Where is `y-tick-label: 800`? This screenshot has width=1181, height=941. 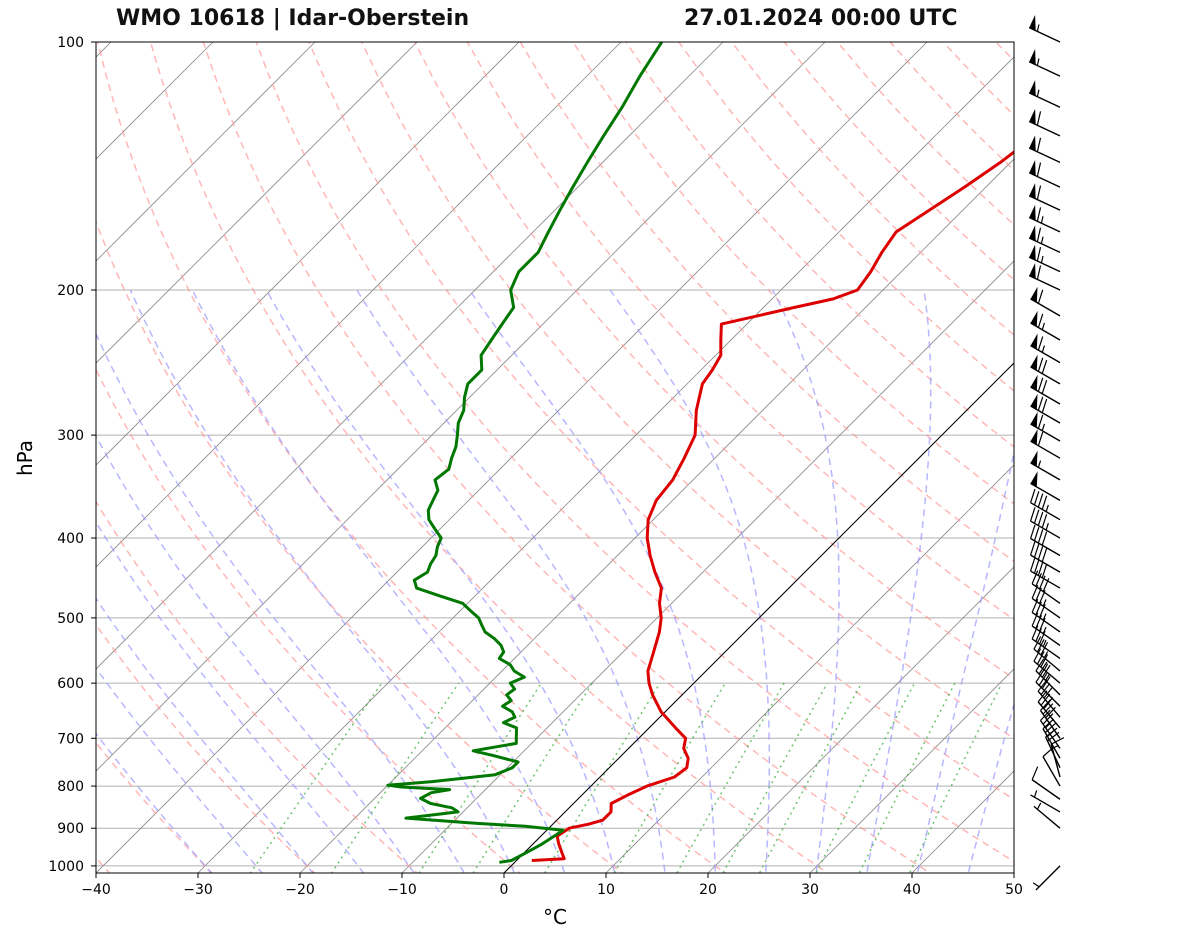 y-tick-label: 800 is located at coordinates (70, 787).